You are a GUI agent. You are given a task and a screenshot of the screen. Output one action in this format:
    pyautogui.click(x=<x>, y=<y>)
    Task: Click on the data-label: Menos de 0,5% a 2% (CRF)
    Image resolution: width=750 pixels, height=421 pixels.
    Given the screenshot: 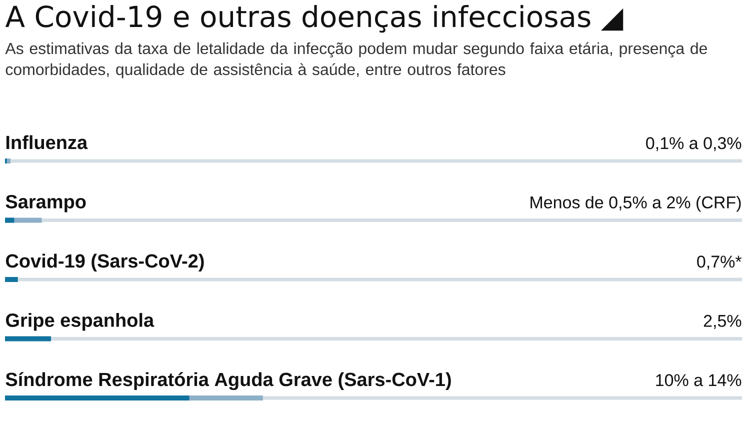 What is the action you would take?
    pyautogui.click(x=635, y=204)
    